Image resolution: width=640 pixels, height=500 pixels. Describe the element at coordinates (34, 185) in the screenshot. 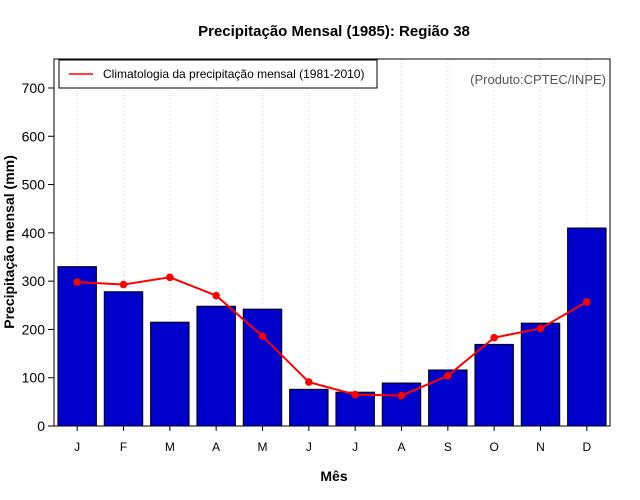

I see `y-tick-label-500: 500` at that location.